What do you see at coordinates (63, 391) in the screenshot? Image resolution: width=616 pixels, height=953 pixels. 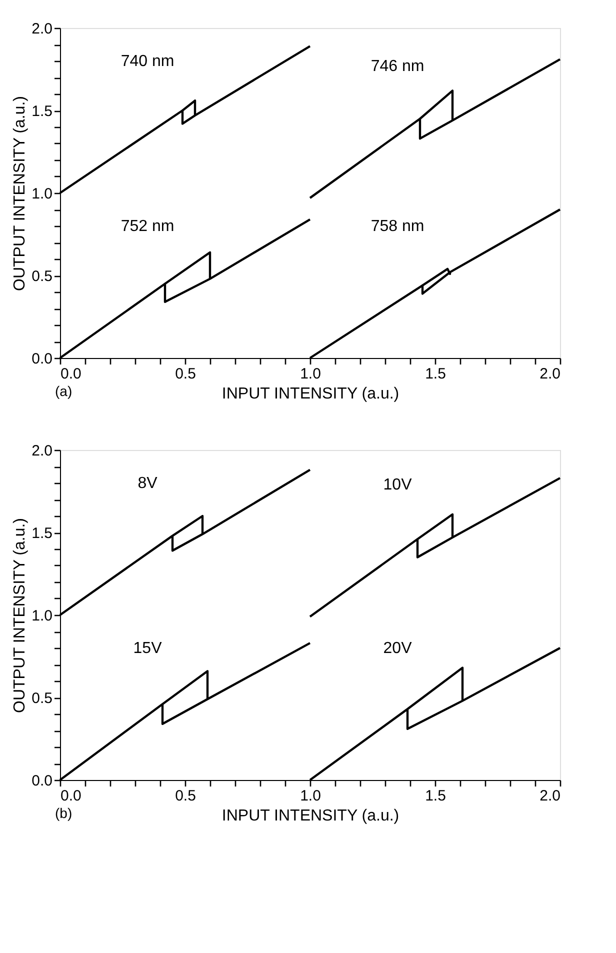 I see `text: (a)` at bounding box center [63, 391].